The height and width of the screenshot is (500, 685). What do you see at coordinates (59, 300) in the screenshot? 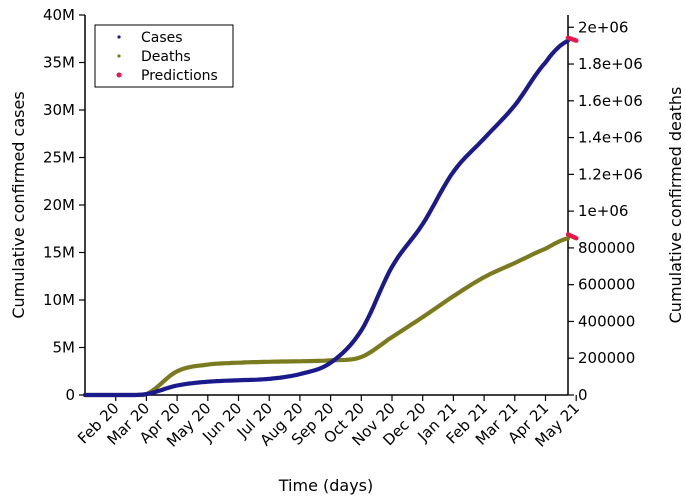
I see `left-y-tick-label: 10M` at bounding box center [59, 300].